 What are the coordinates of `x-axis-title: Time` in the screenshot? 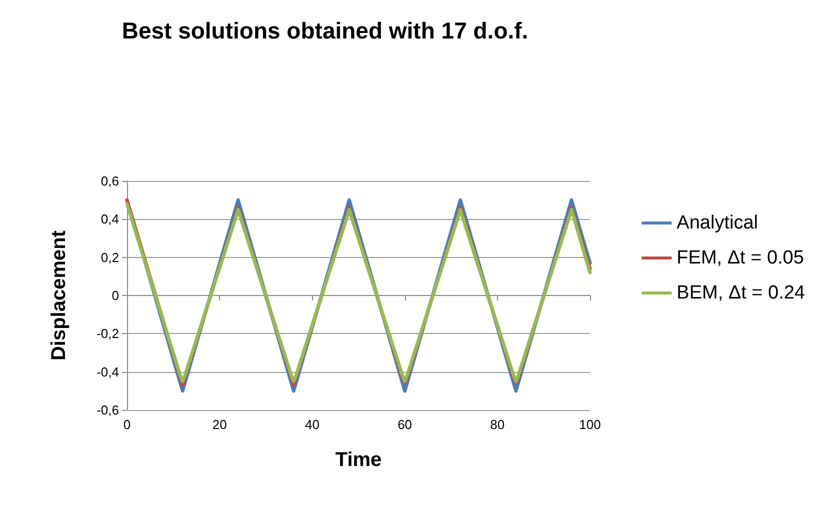 It's located at (358, 460).